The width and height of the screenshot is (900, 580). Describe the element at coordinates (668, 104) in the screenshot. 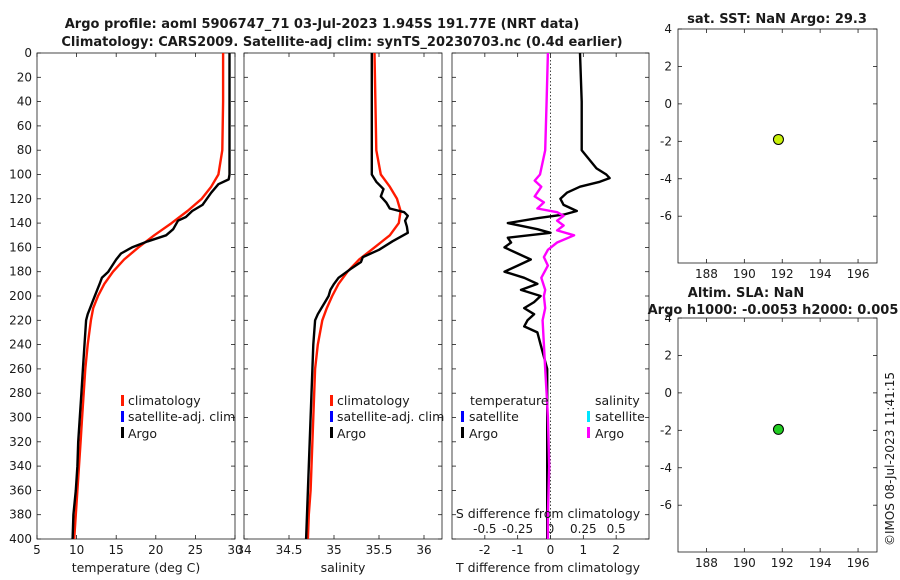

I see `sst-ytick-label: 0` at that location.